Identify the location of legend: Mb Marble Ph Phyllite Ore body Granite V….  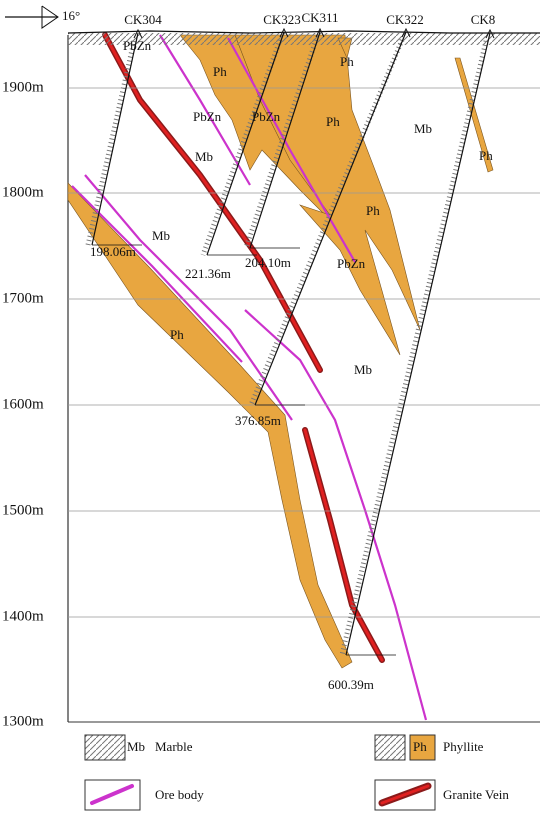
(296, 772).